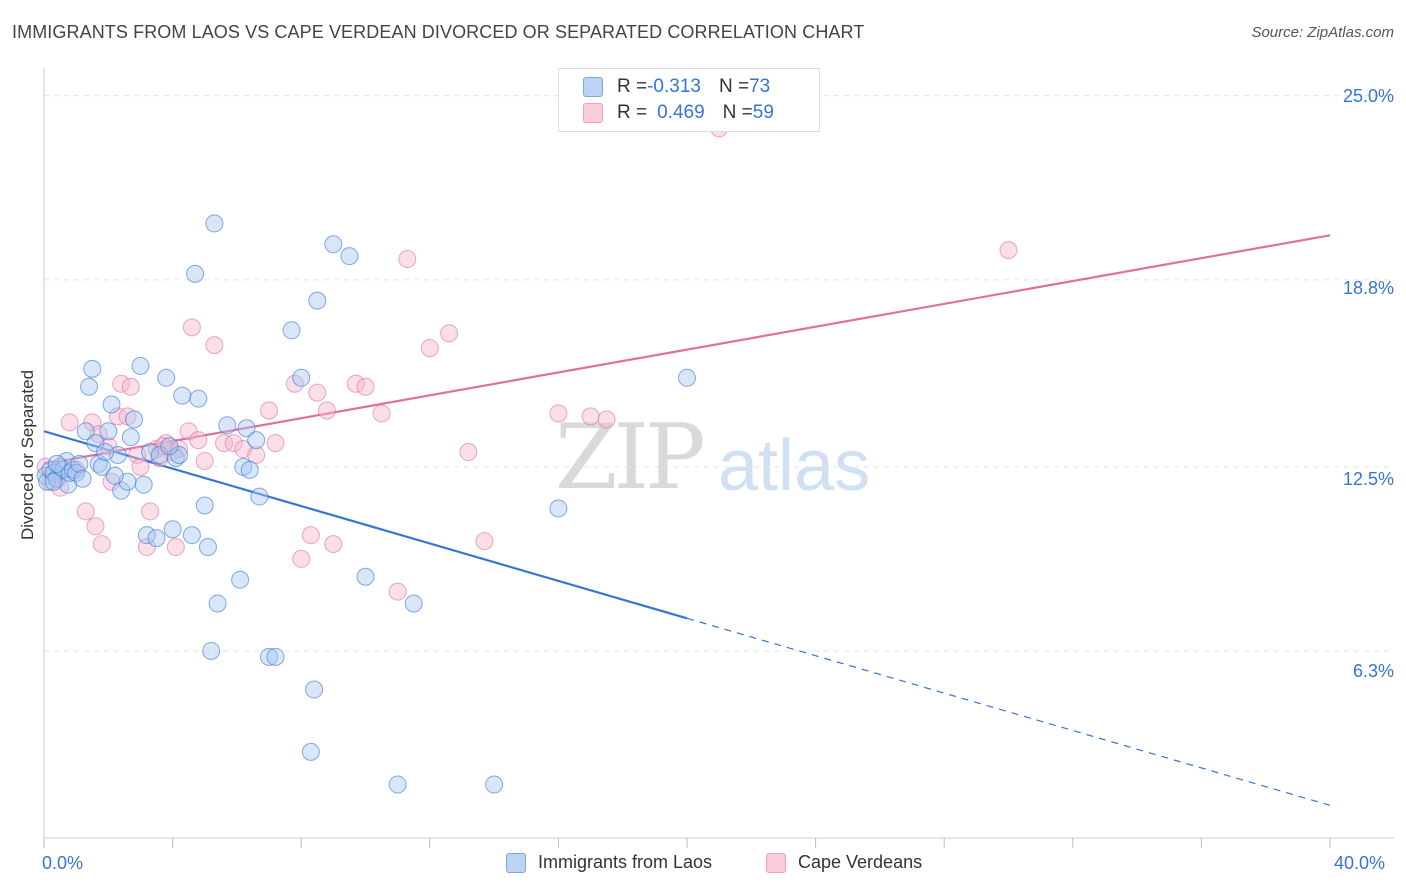 The height and width of the screenshot is (892, 1406). I want to click on source-credit: Source: ZipAtlas.com, so click(1322, 32).